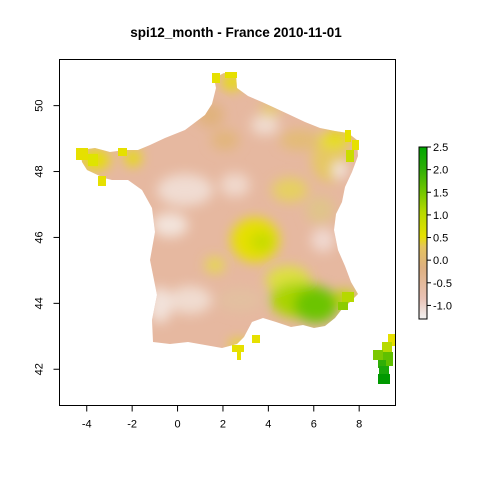 Image resolution: width=480 pixels, height=480 pixels. Describe the element at coordinates (440, 171) in the screenshot. I see `legend-tick-label: 2.0` at that location.